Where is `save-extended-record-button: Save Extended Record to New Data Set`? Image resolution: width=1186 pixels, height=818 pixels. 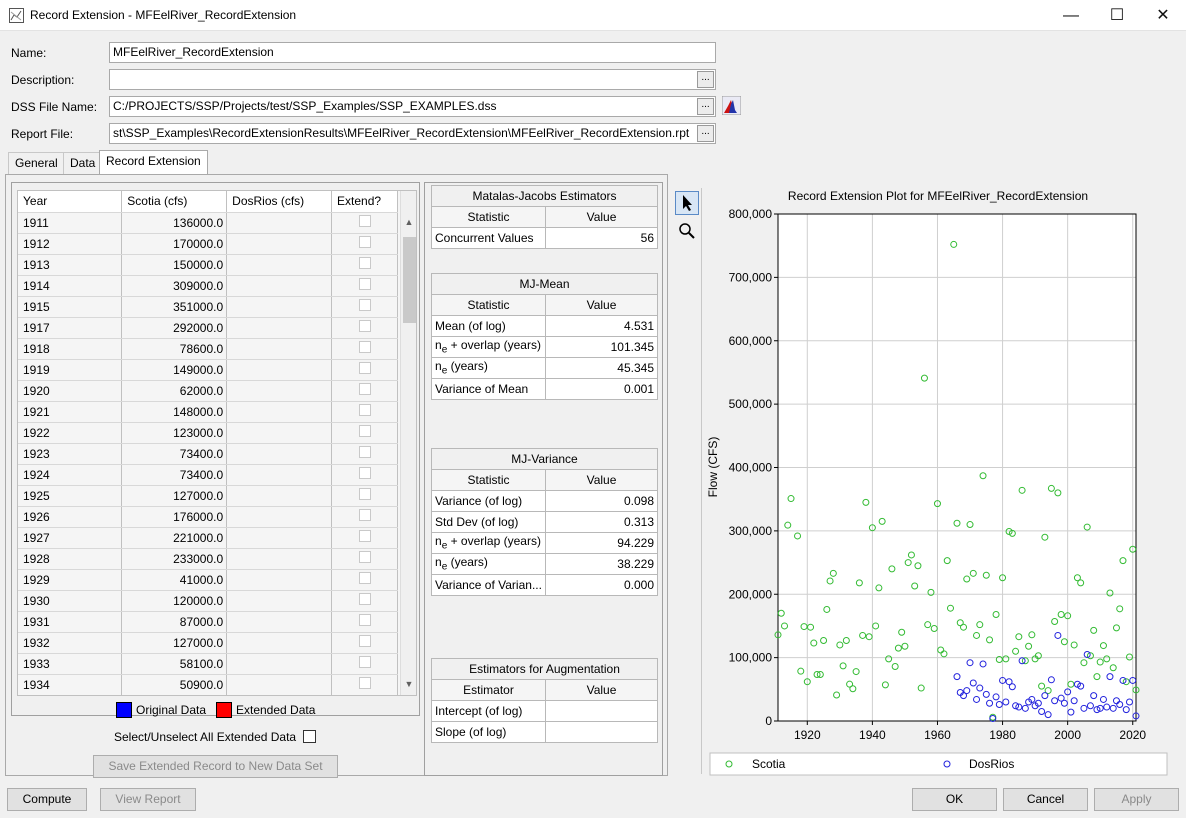
save-extended-record-button: Save Extended Record to New Data Set is located at coordinates (215, 766).